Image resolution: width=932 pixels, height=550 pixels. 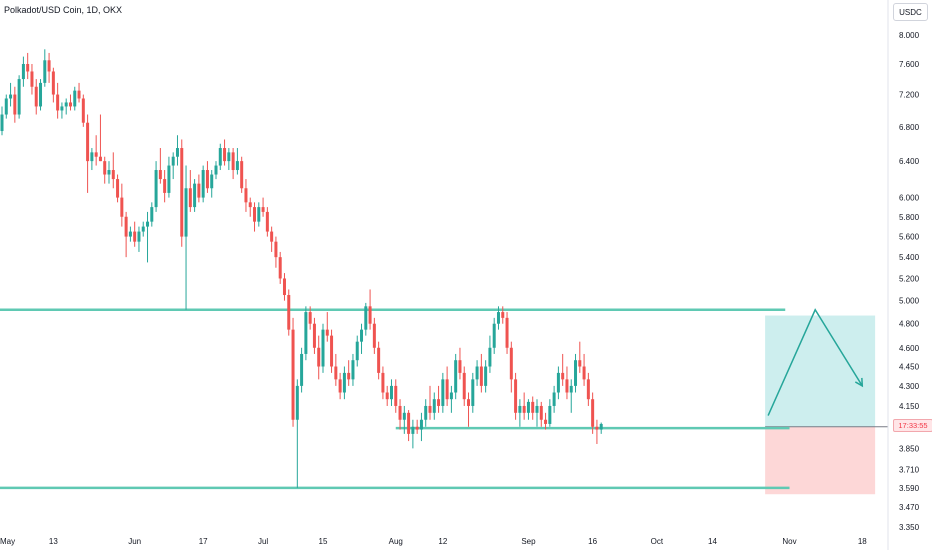 What do you see at coordinates (909, 324) in the screenshot?
I see `y-tick-label: 4.800` at bounding box center [909, 324].